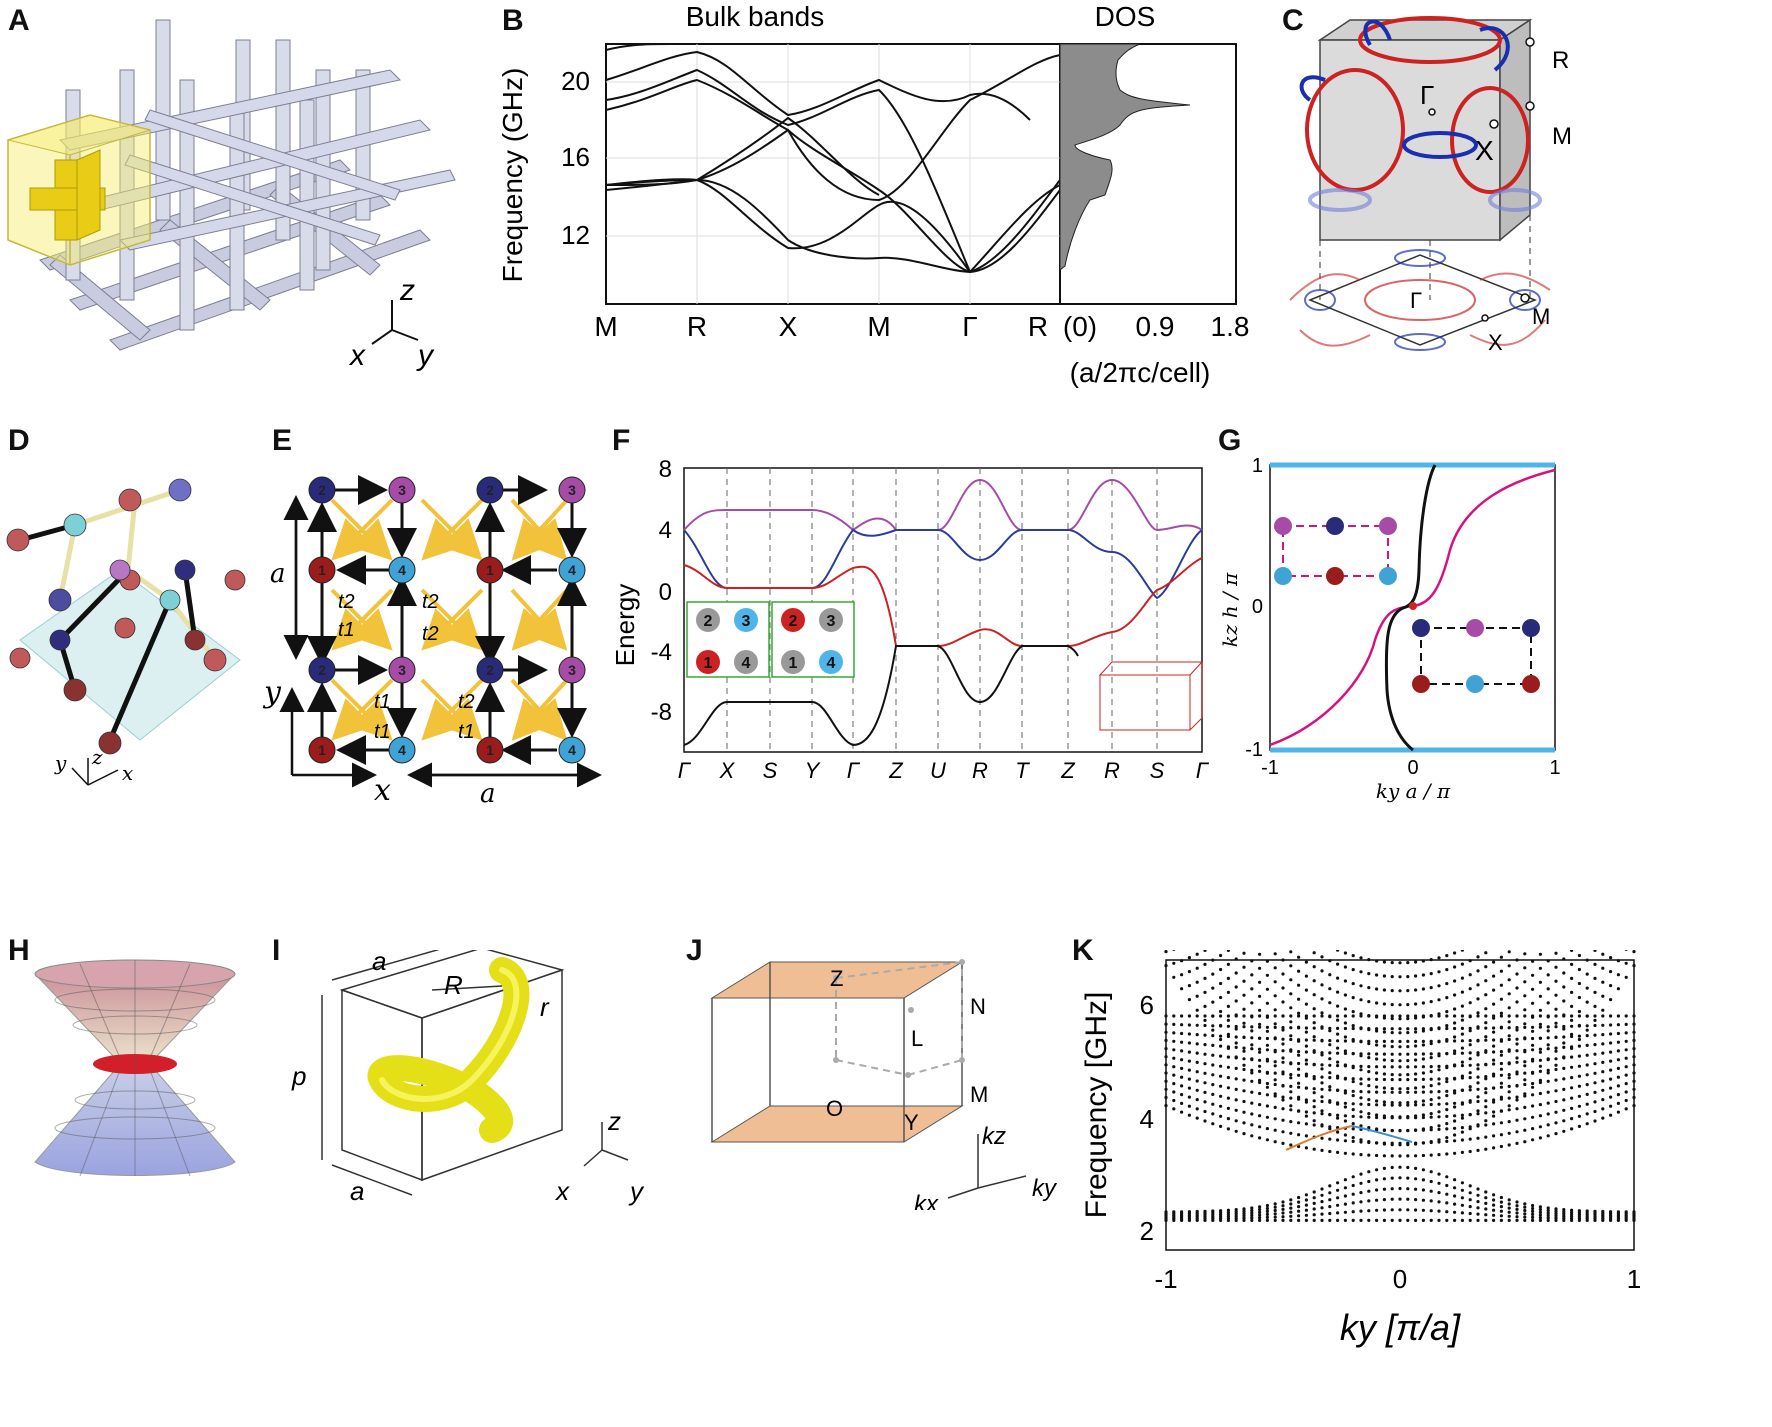 The height and width of the screenshot is (1427, 1772). Describe the element at coordinates (19, 950) in the screenshot. I see `panel-label-h: H` at that location.